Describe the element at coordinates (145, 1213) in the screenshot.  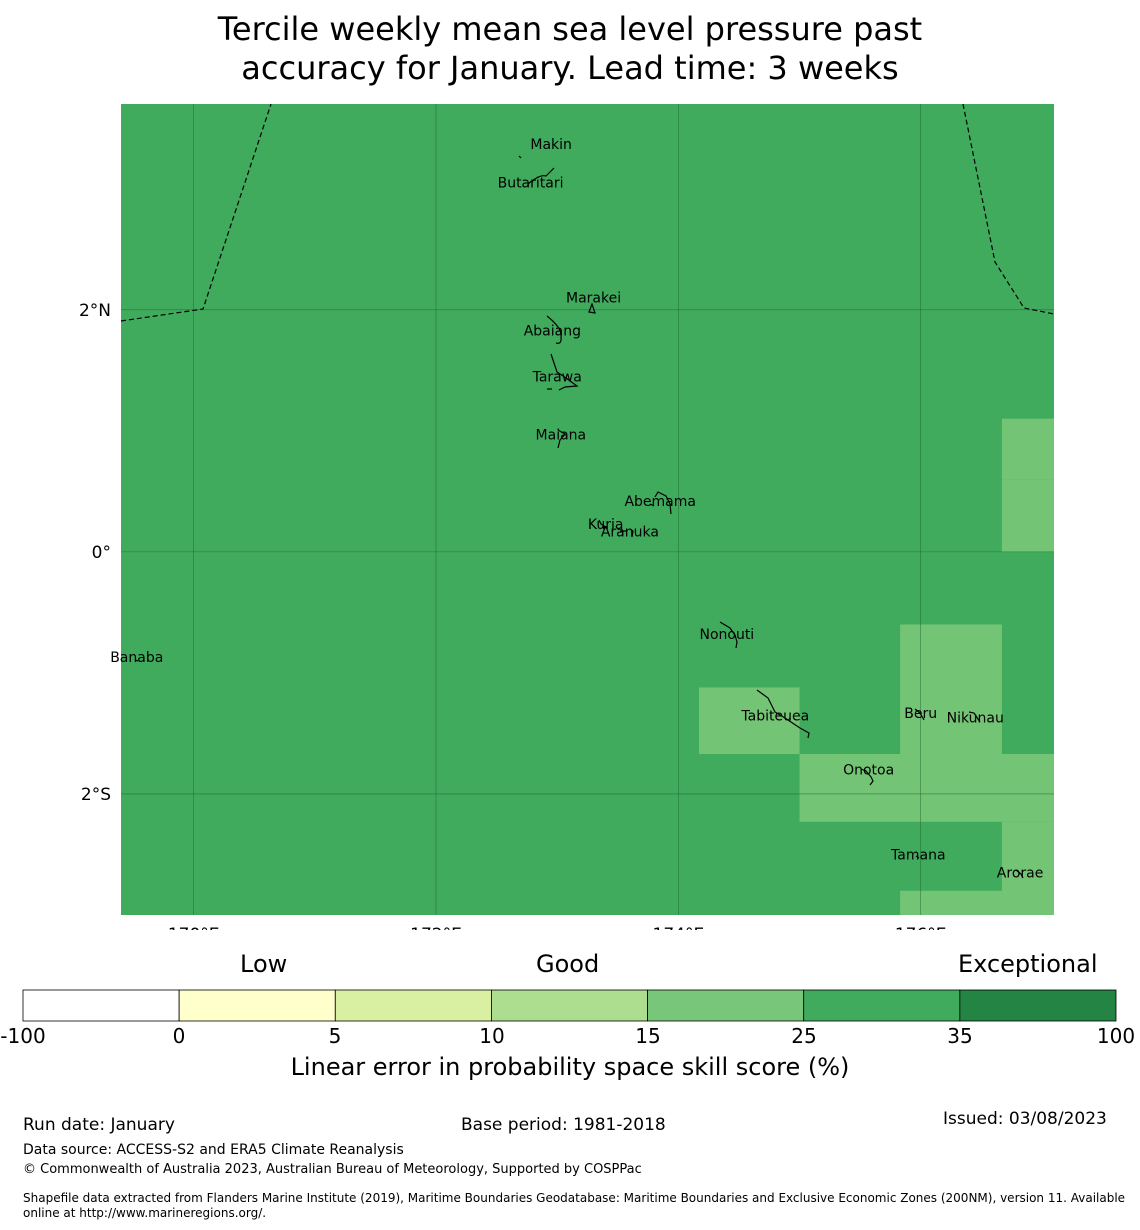
I see `shapefile-credit-line-2: online at http://www.marineregions.org/.` at that location.